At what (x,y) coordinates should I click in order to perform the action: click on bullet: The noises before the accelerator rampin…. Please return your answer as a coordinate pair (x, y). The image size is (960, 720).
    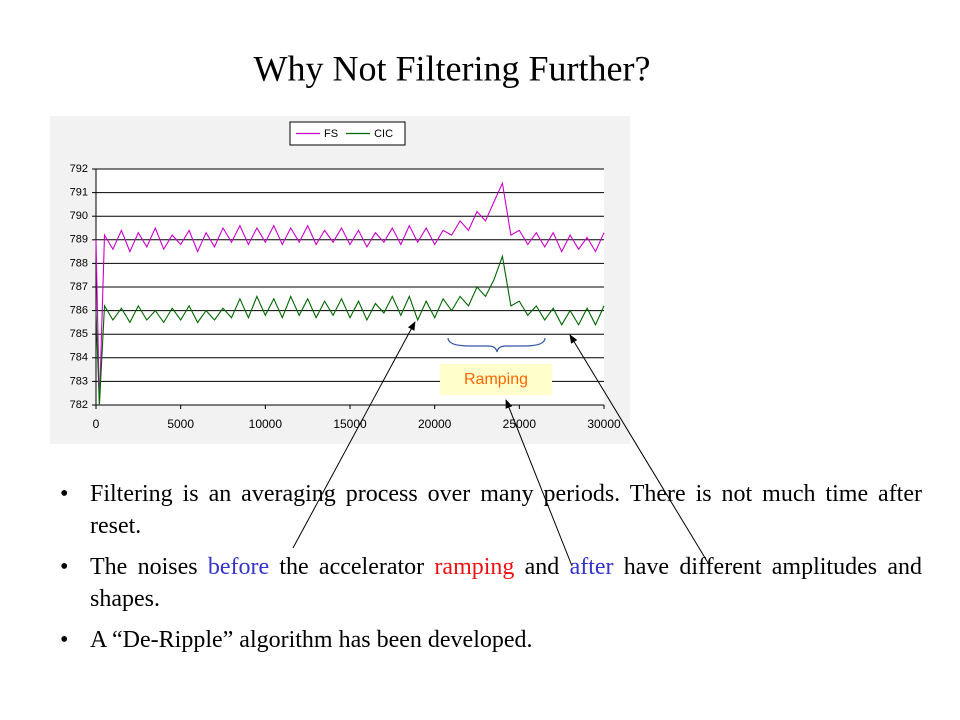
    Looking at the image, I should click on (489, 583).